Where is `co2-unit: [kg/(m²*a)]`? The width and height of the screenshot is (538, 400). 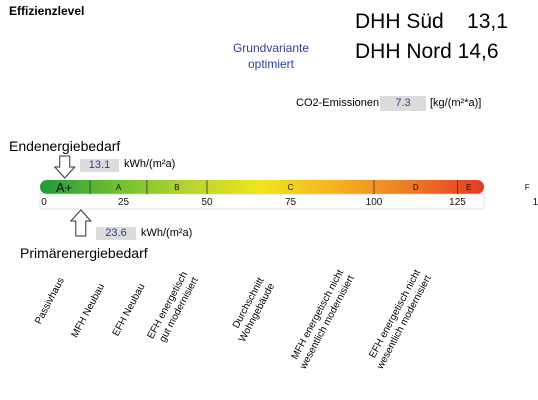
co2-unit: [kg/(m²*a)] is located at coordinates (456, 103).